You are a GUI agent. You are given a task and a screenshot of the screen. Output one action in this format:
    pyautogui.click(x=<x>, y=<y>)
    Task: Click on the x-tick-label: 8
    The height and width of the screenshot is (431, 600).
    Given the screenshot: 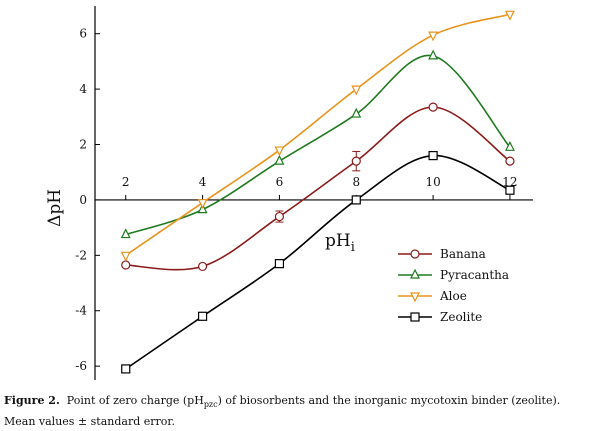 What is the action you would take?
    pyautogui.click(x=356, y=182)
    